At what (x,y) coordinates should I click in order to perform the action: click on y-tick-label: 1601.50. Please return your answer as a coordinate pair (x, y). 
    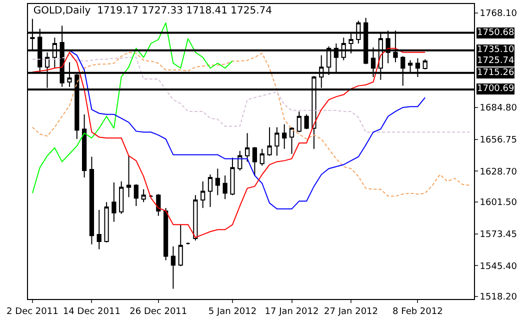
    Looking at the image, I should click on (499, 203).